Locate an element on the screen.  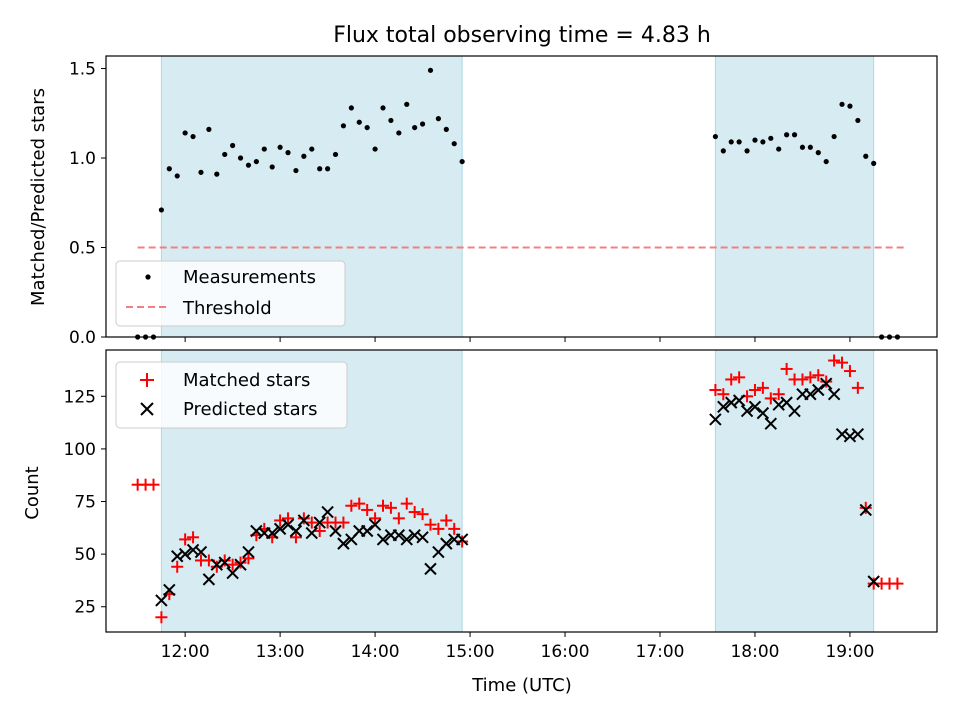
y-tick-label: 100 is located at coordinates (80, 450).